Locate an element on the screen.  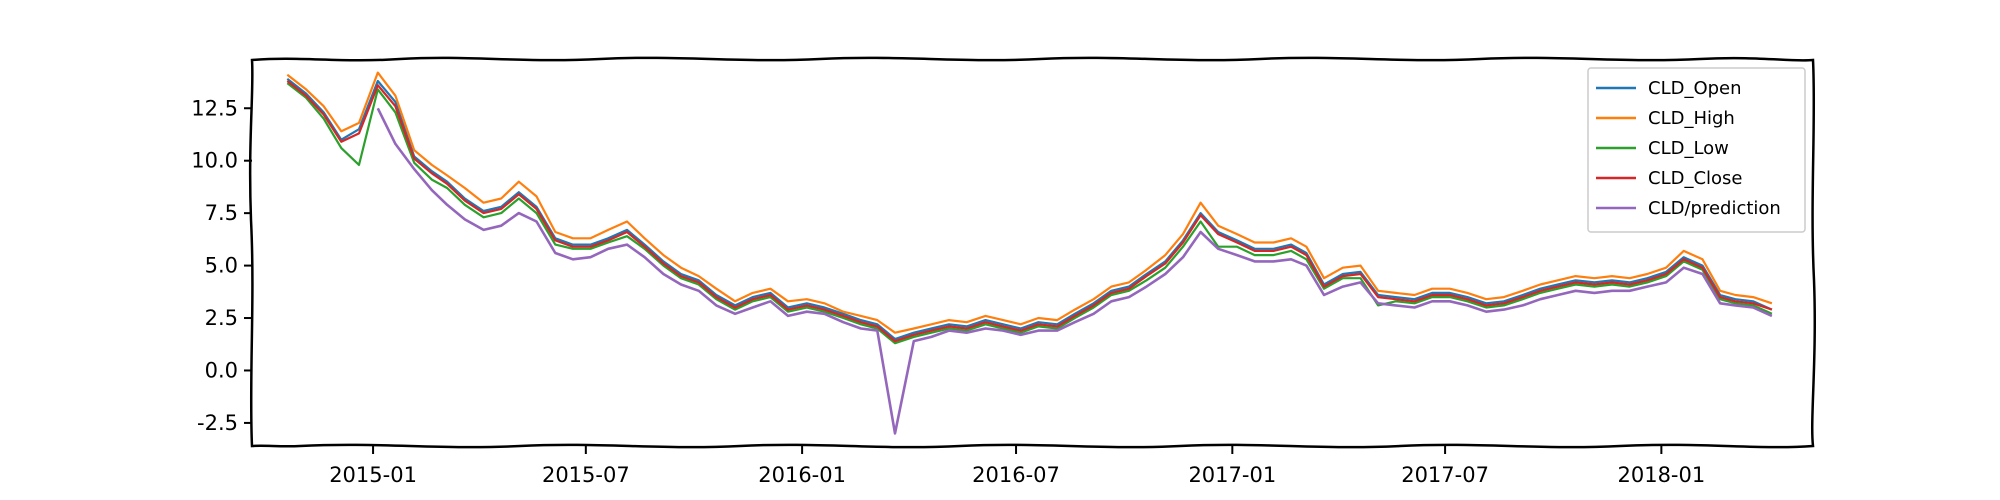
y-tick-label: -2.5 is located at coordinates (217, 423).